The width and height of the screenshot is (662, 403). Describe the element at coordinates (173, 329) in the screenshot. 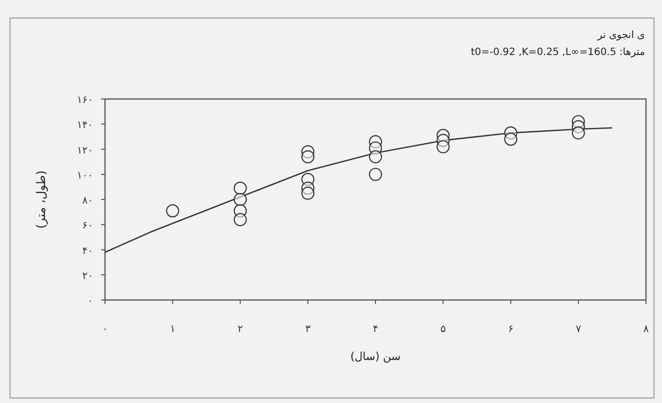

I see `x-tick-label: ۱` at that location.